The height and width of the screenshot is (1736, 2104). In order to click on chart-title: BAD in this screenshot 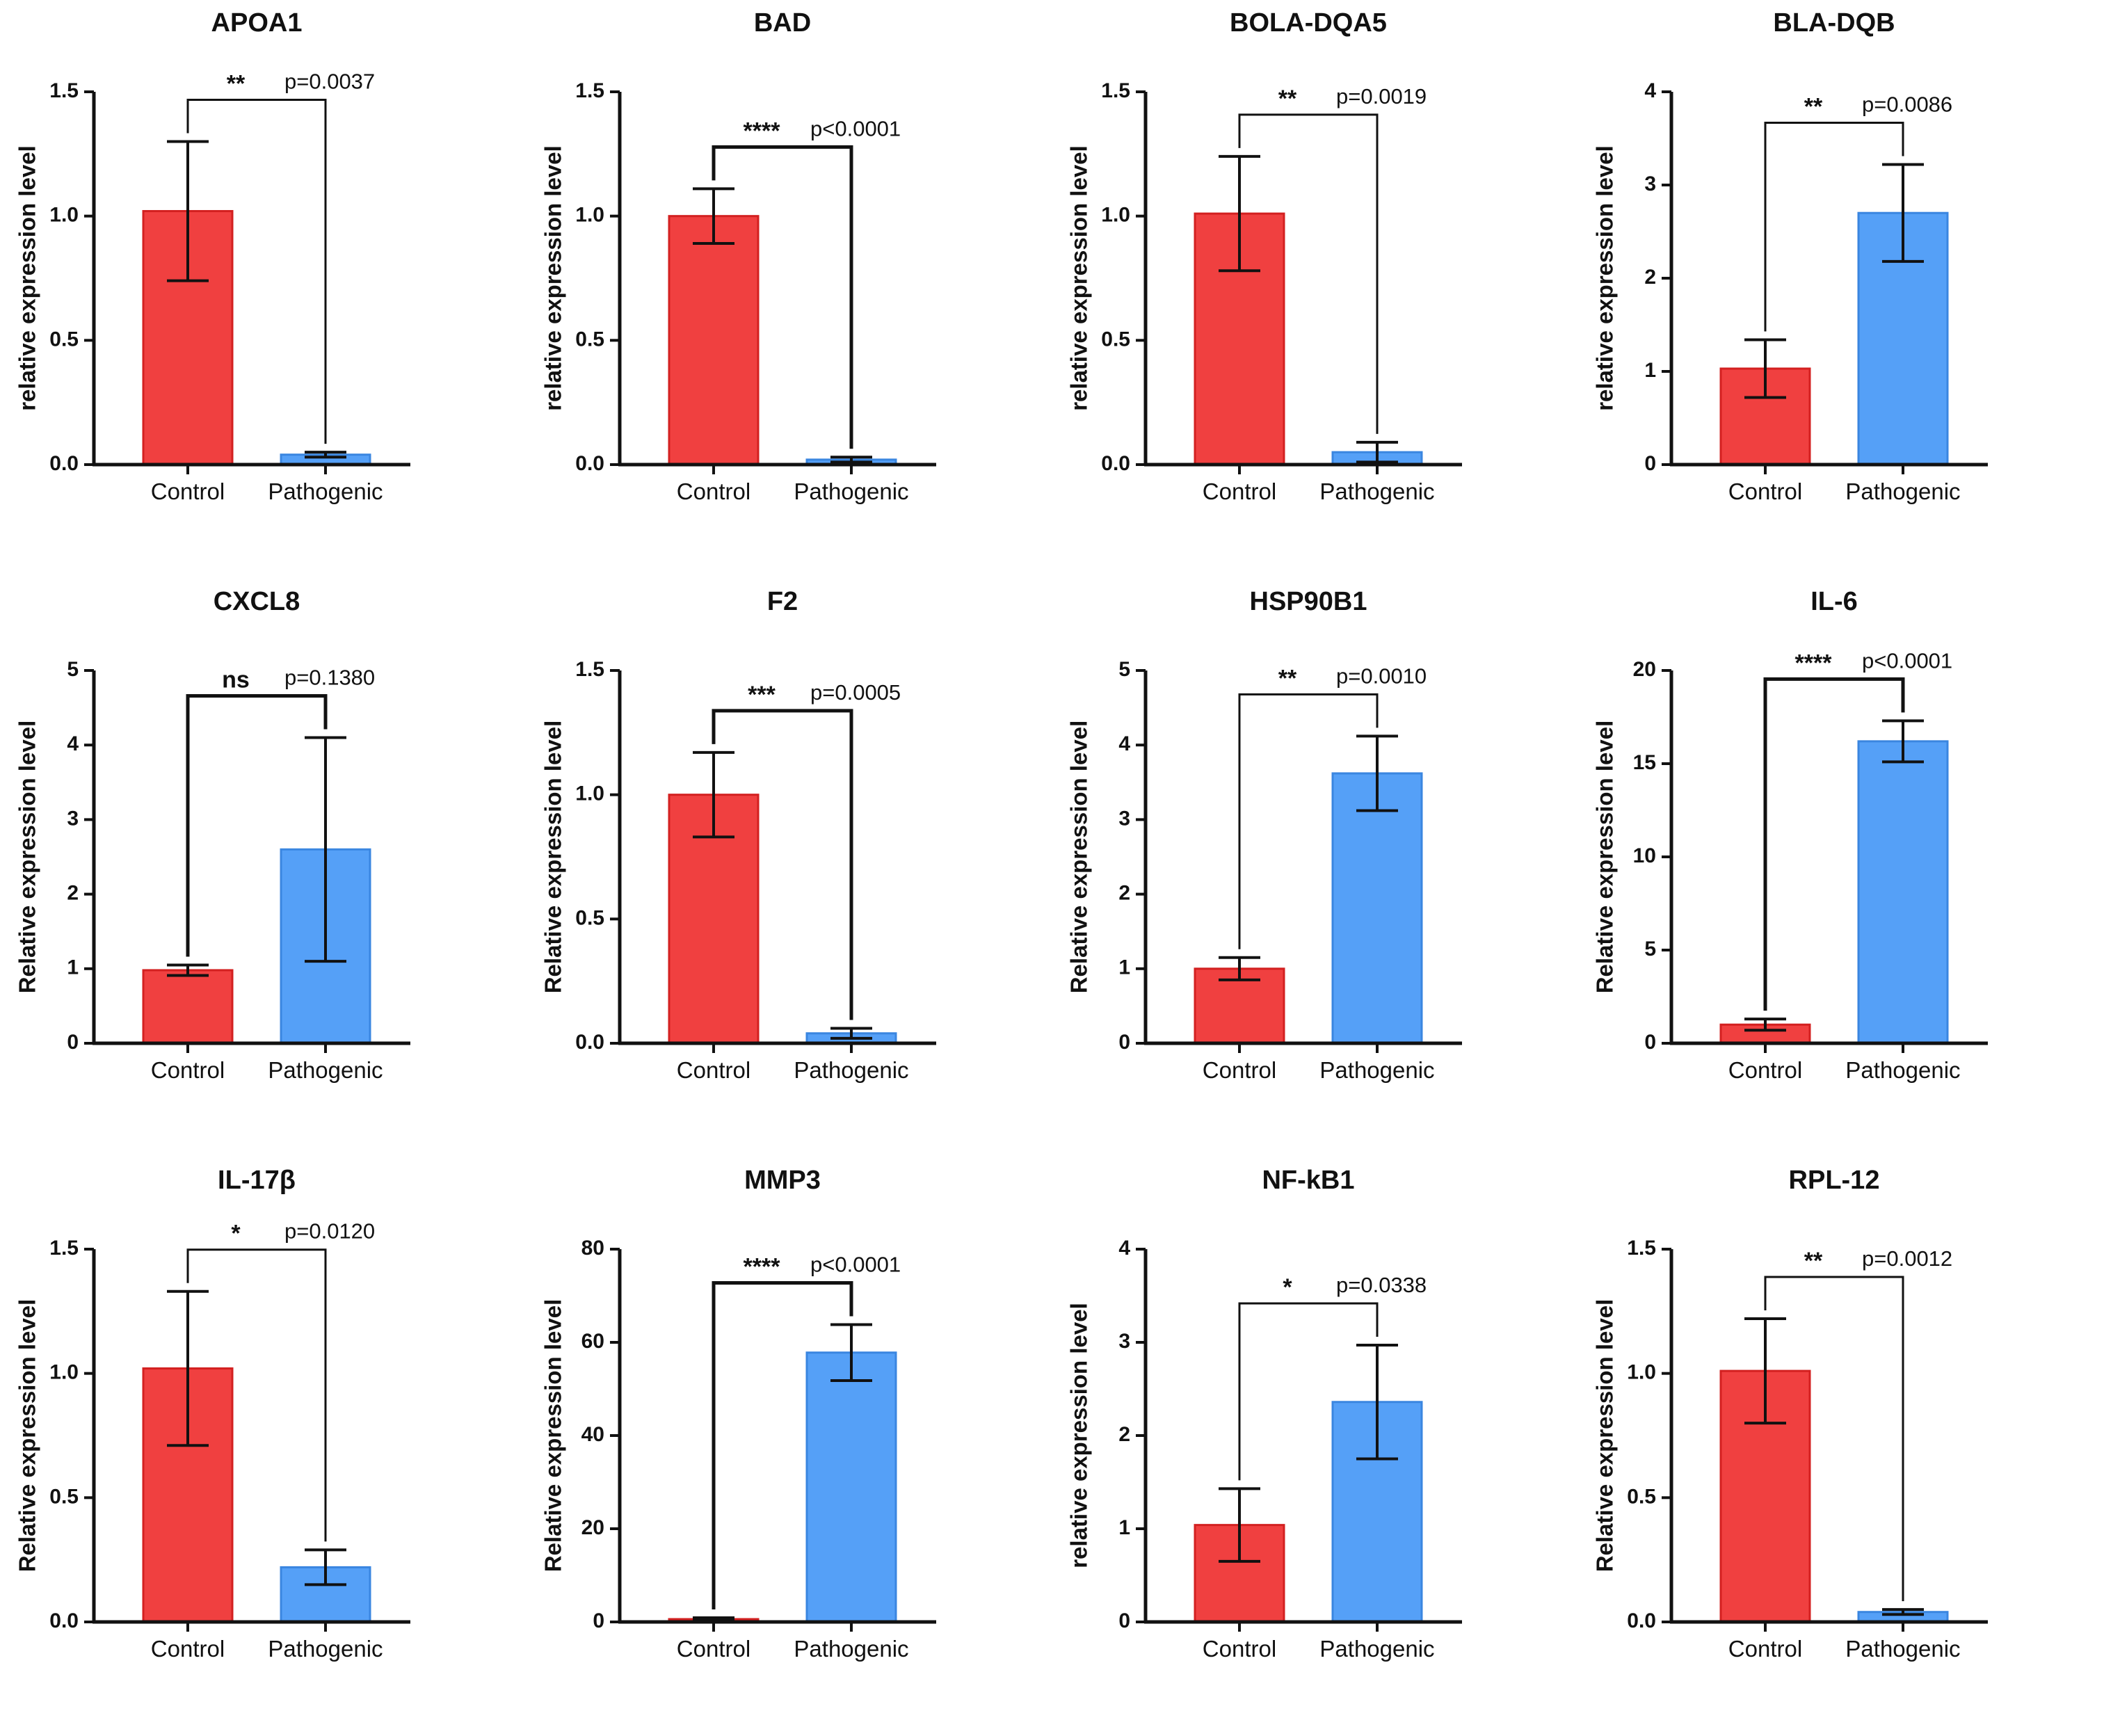, I will do `click(782, 23)`.